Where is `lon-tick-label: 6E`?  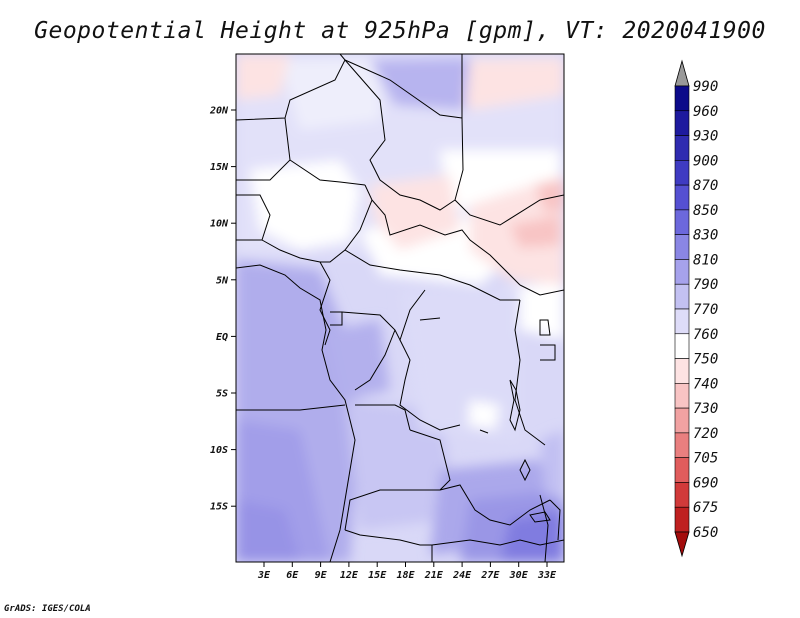
lon-tick-label: 6E is located at coordinates (292, 575).